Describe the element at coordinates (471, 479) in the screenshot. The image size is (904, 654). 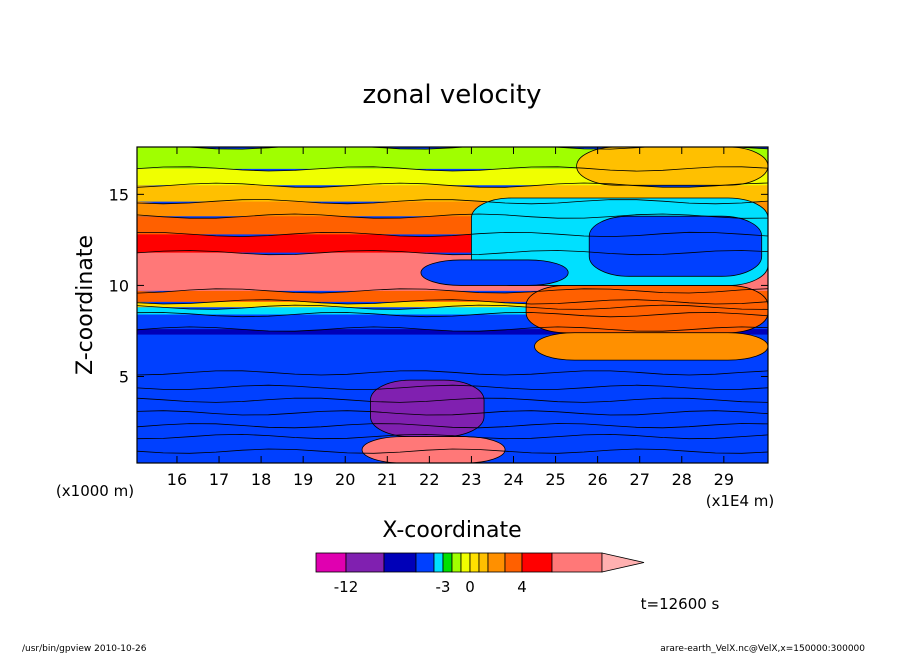
I see `x-tick-label: 23` at that location.